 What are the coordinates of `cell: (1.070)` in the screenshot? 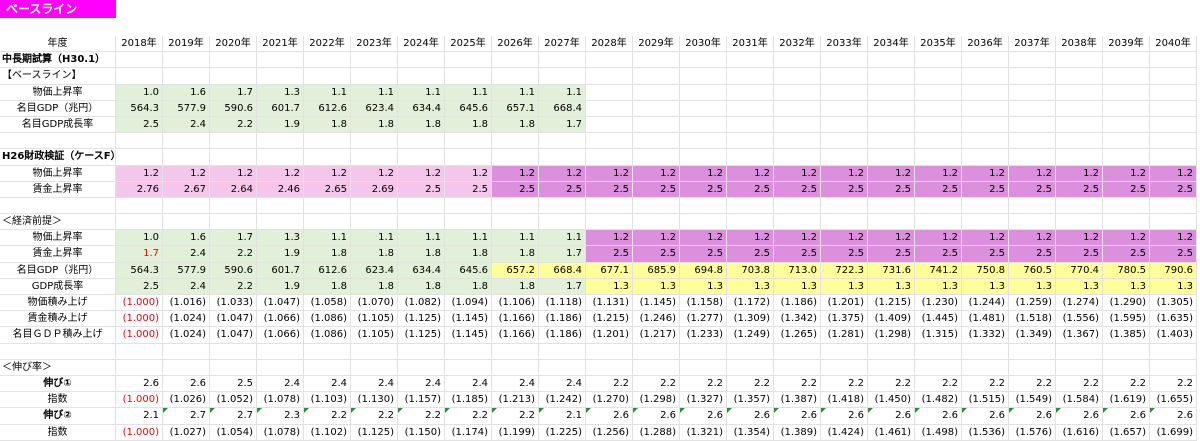 It's located at (374, 303).